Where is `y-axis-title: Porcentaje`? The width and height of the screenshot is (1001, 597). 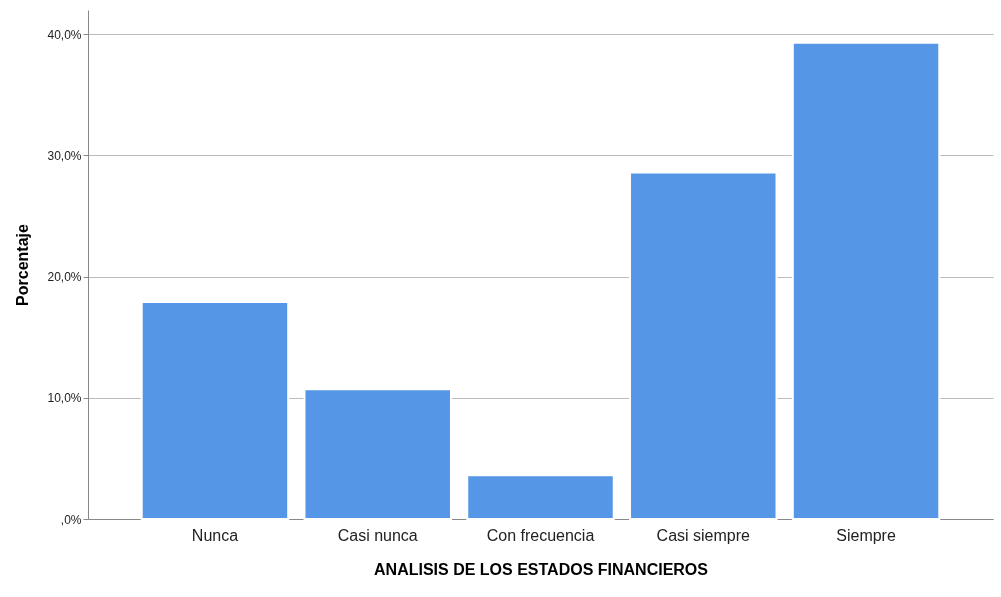 y-axis-title: Porcentaje is located at coordinates (23, 264).